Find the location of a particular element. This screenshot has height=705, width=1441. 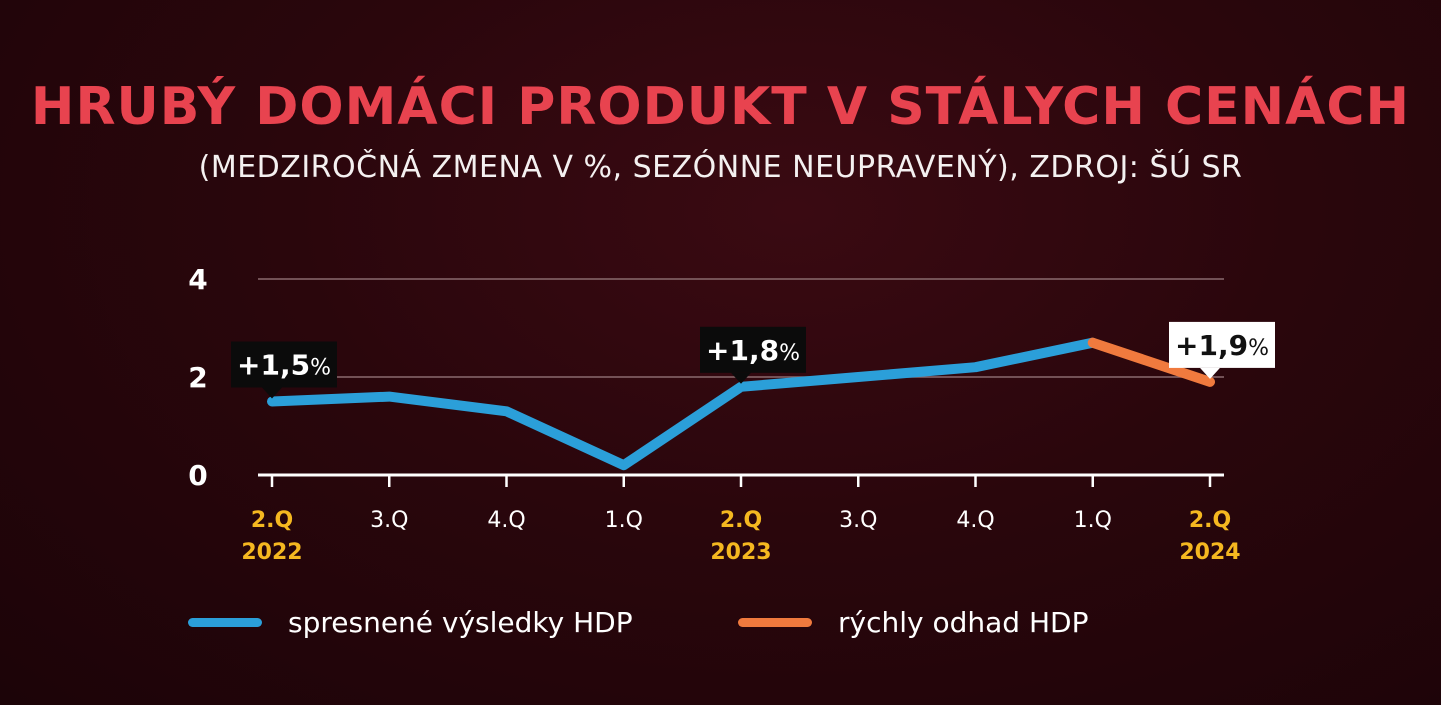

legend-swatch-blue is located at coordinates (225, 622).